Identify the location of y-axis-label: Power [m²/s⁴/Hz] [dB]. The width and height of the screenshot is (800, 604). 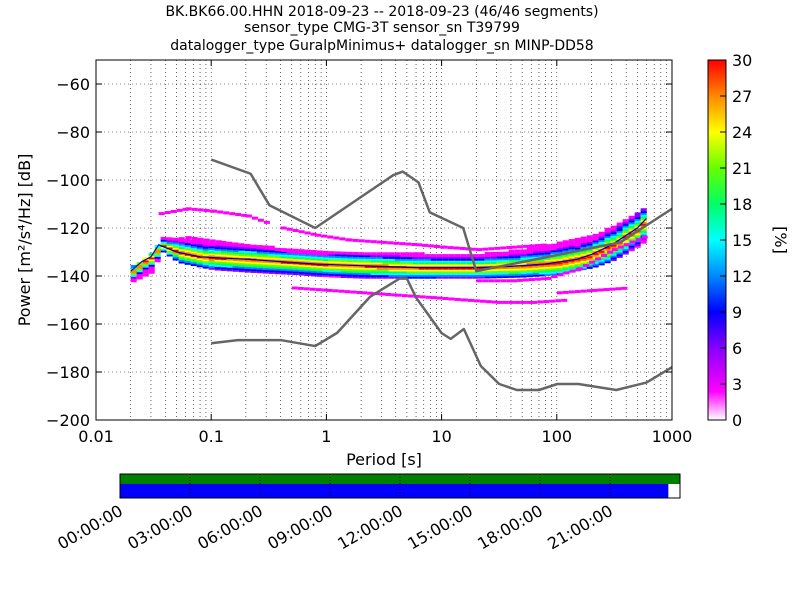
(24, 240).